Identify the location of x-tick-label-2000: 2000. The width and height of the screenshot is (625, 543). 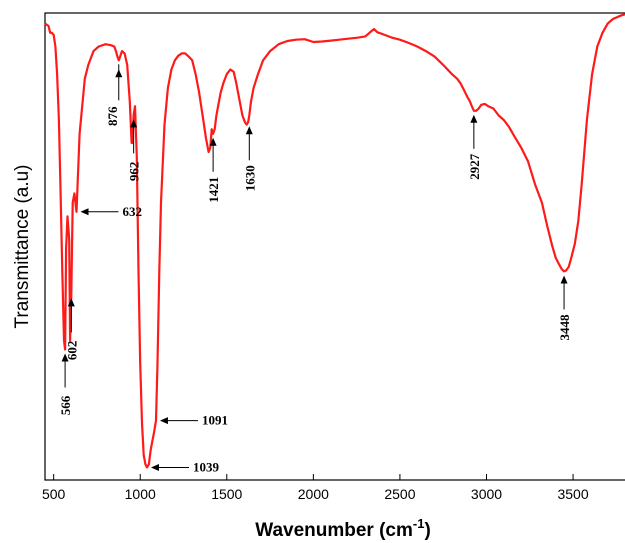
(313, 494).